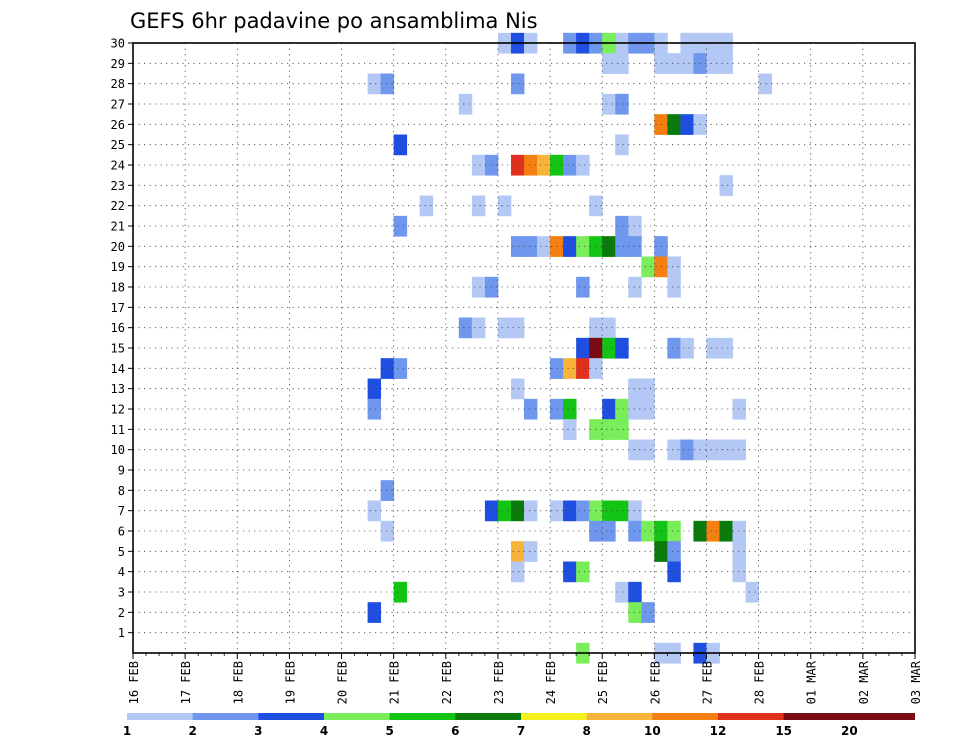 This screenshot has width=960, height=742. I want to click on y-tick-label: 17, so click(118, 308).